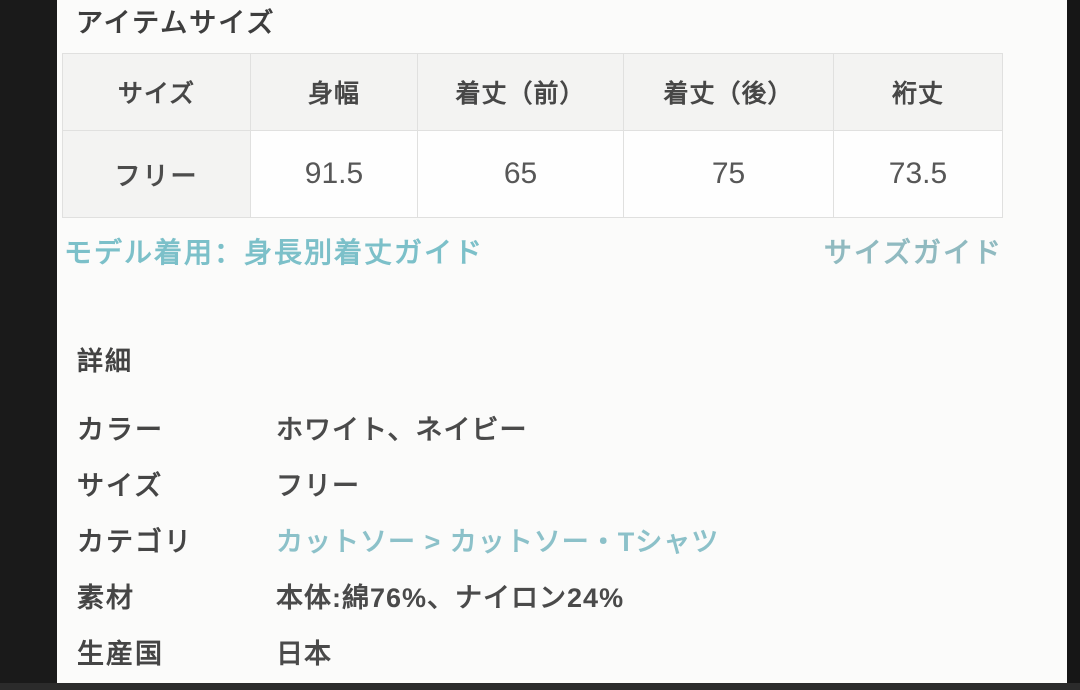  I want to click on detail-label-size: サイズ, so click(120, 485).